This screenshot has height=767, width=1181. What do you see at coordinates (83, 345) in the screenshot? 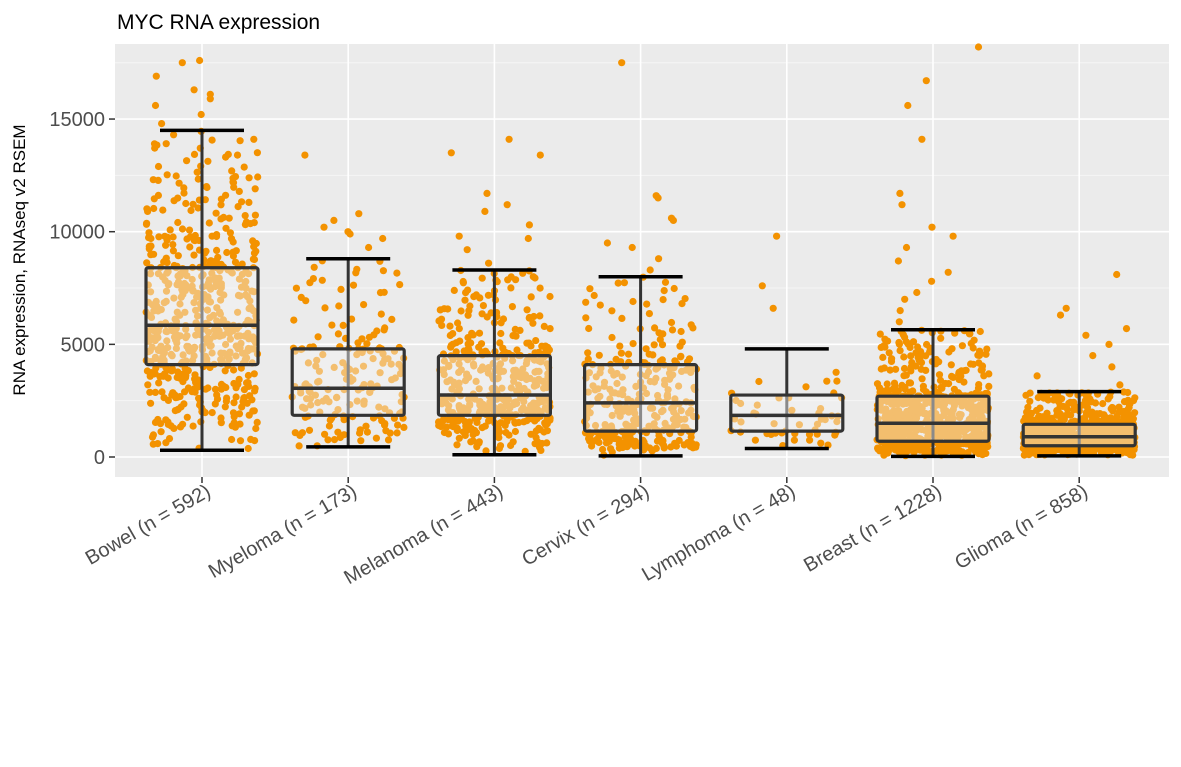
I see `y-tick-label: 5000` at bounding box center [83, 345].